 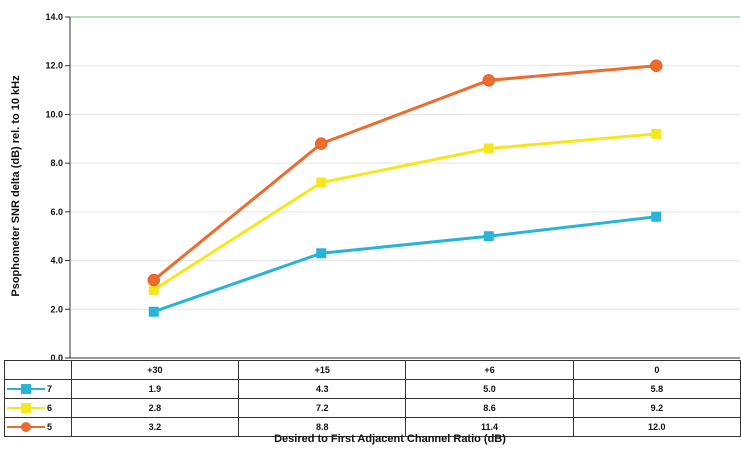 I want to click on table-row-series-7: 7 1.9 4.3 5.0 5.8, so click(x=372, y=389).